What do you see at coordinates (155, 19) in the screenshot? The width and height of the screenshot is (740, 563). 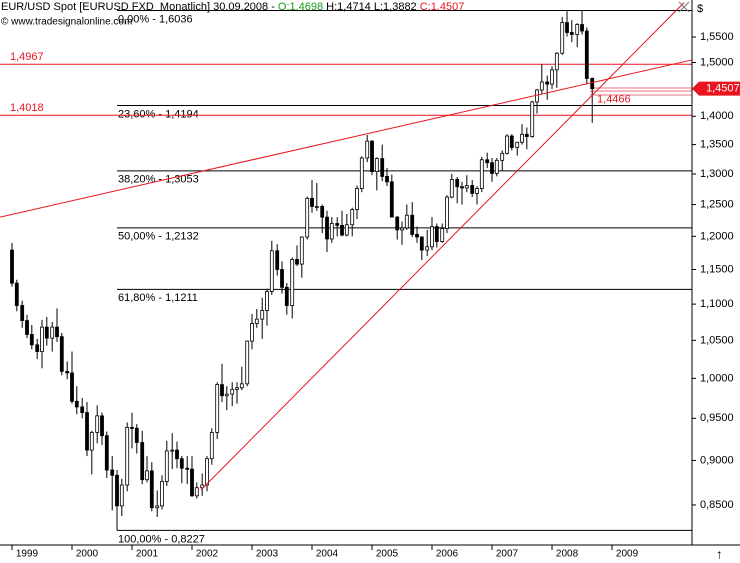 I see `fib-label: 0,00% - 1,6036` at bounding box center [155, 19].